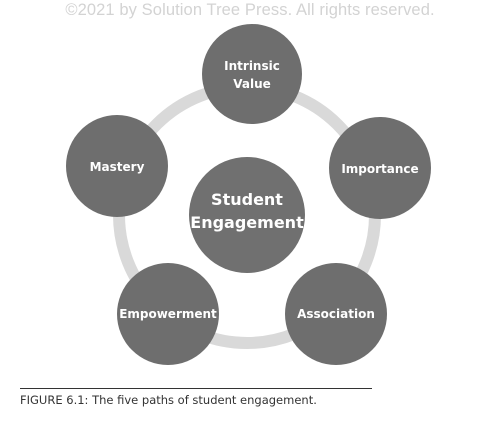 This screenshot has width=500, height=424. Describe the element at coordinates (247, 199) in the screenshot. I see `center-label-line-1: Student` at that location.